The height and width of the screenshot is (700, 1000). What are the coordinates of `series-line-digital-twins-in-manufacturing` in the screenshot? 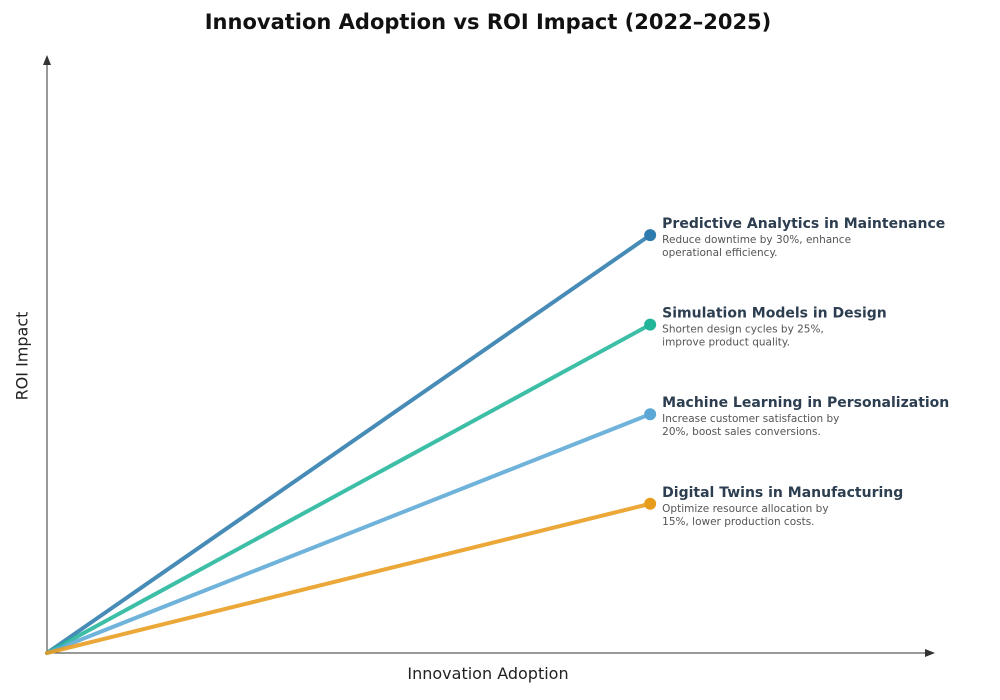 It's located at (349, 578).